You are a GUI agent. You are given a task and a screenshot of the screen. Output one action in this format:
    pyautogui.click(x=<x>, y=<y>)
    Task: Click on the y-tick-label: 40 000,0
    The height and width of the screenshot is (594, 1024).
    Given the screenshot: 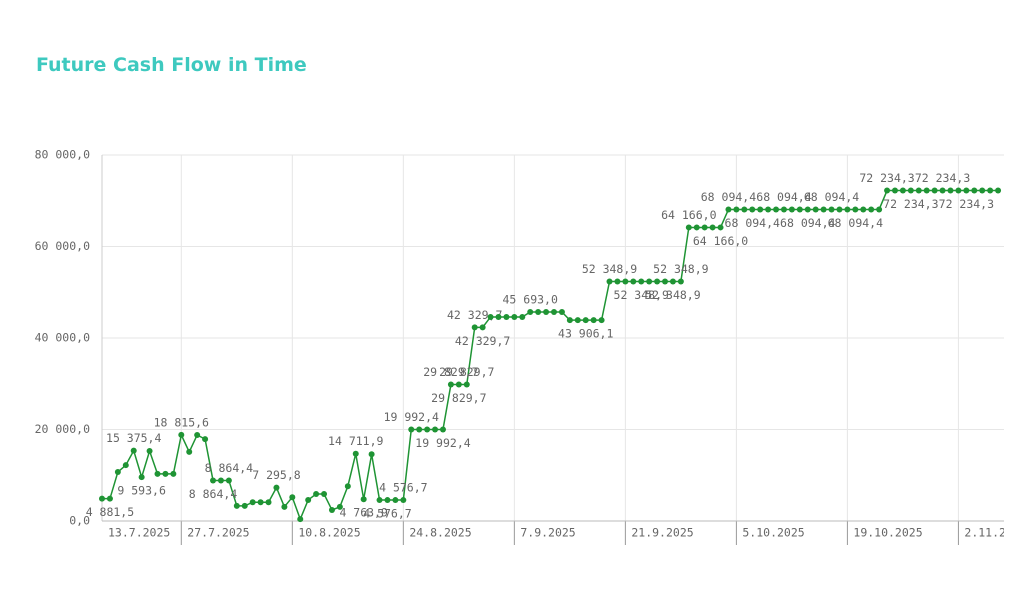 What is the action you would take?
    pyautogui.click(x=62, y=338)
    